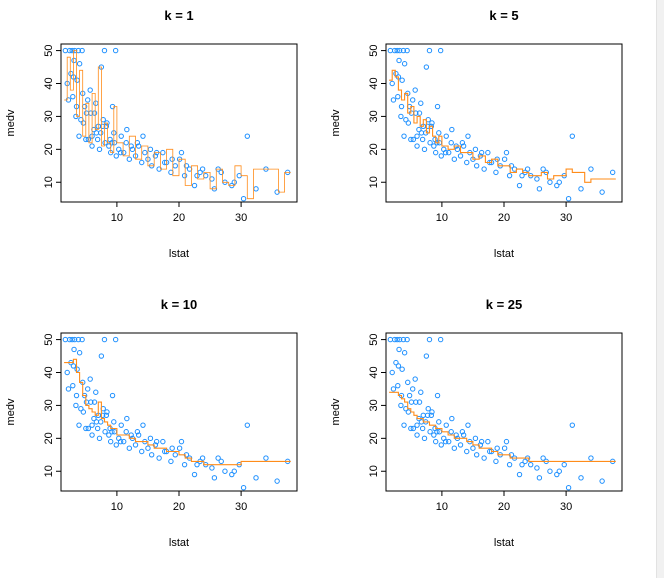 This screenshot has width=664, height=583. I want to click on y-tick-label: 10, so click(49, 471).